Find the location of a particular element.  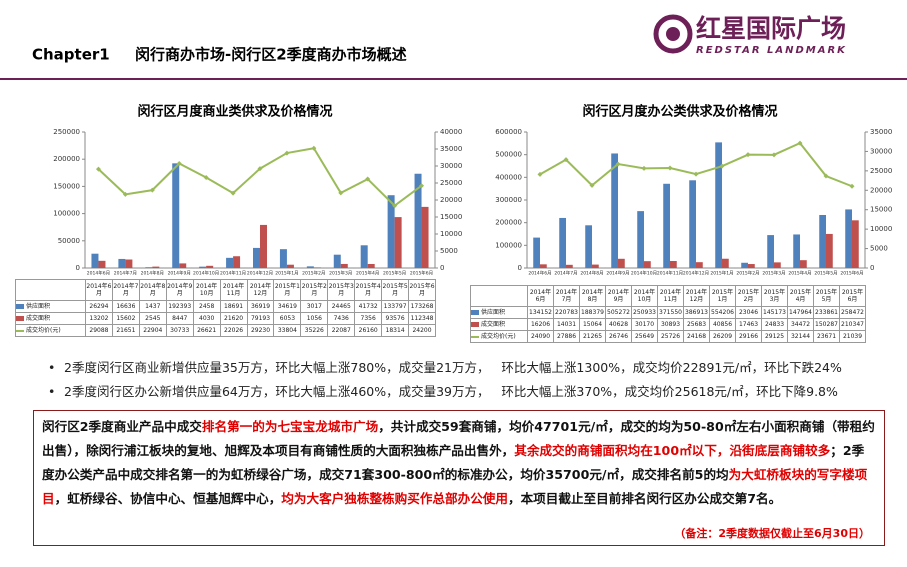

logo-icon is located at coordinates (673, 34).